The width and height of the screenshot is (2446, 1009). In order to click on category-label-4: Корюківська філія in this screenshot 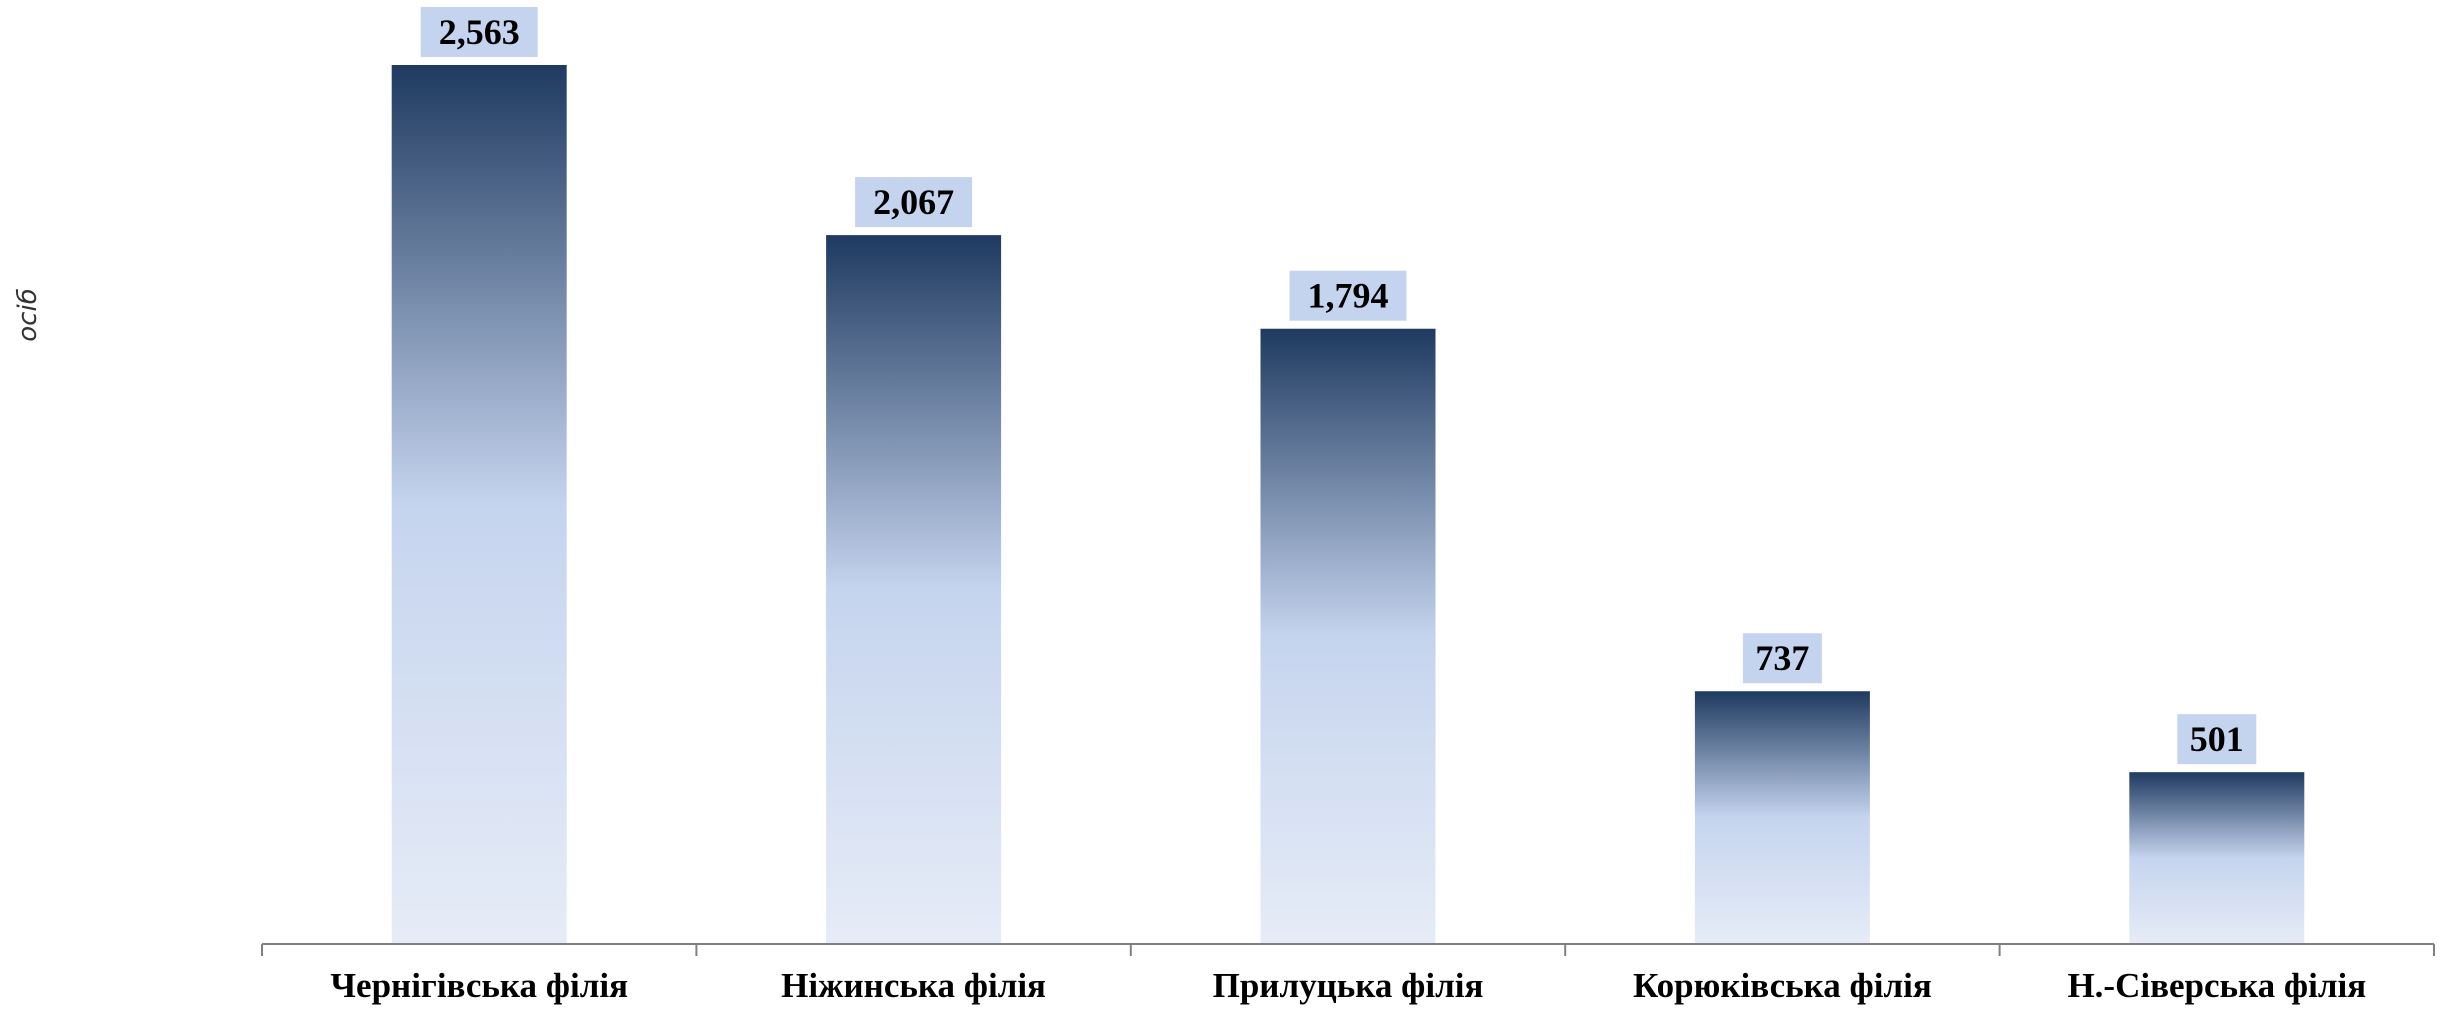, I will do `click(1782, 985)`.